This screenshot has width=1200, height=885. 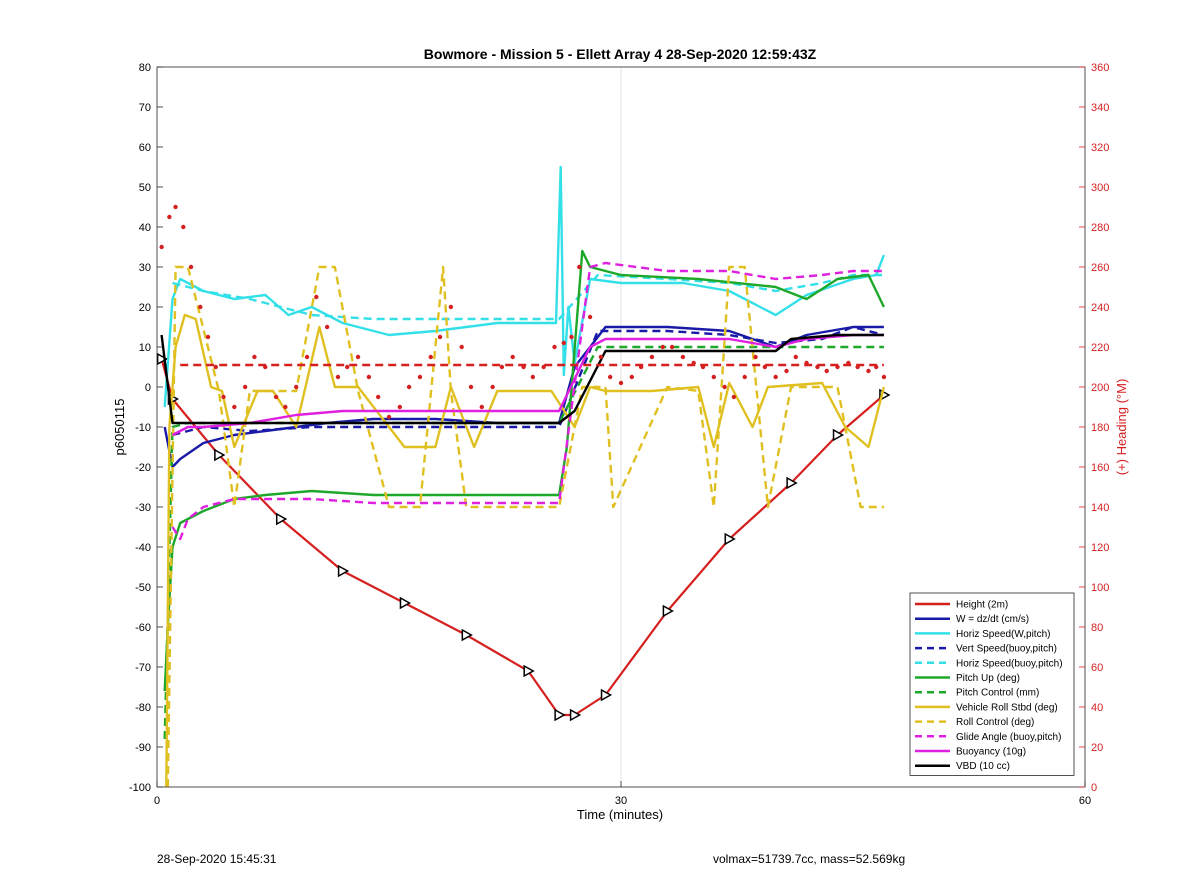 I want to click on x-tick-label: 60, so click(x=1085, y=801).